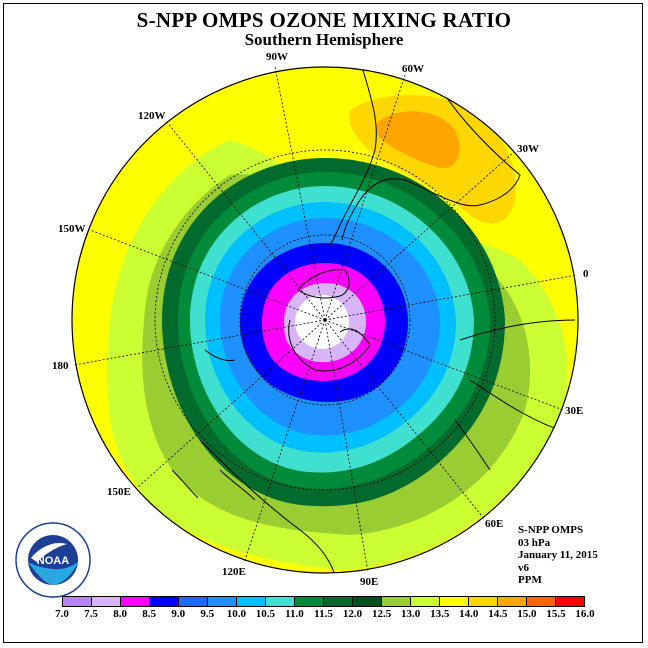 This screenshot has height=648, width=648. What do you see at coordinates (585, 614) in the screenshot?
I see `colorbar-tick-label: 16.0` at bounding box center [585, 614].